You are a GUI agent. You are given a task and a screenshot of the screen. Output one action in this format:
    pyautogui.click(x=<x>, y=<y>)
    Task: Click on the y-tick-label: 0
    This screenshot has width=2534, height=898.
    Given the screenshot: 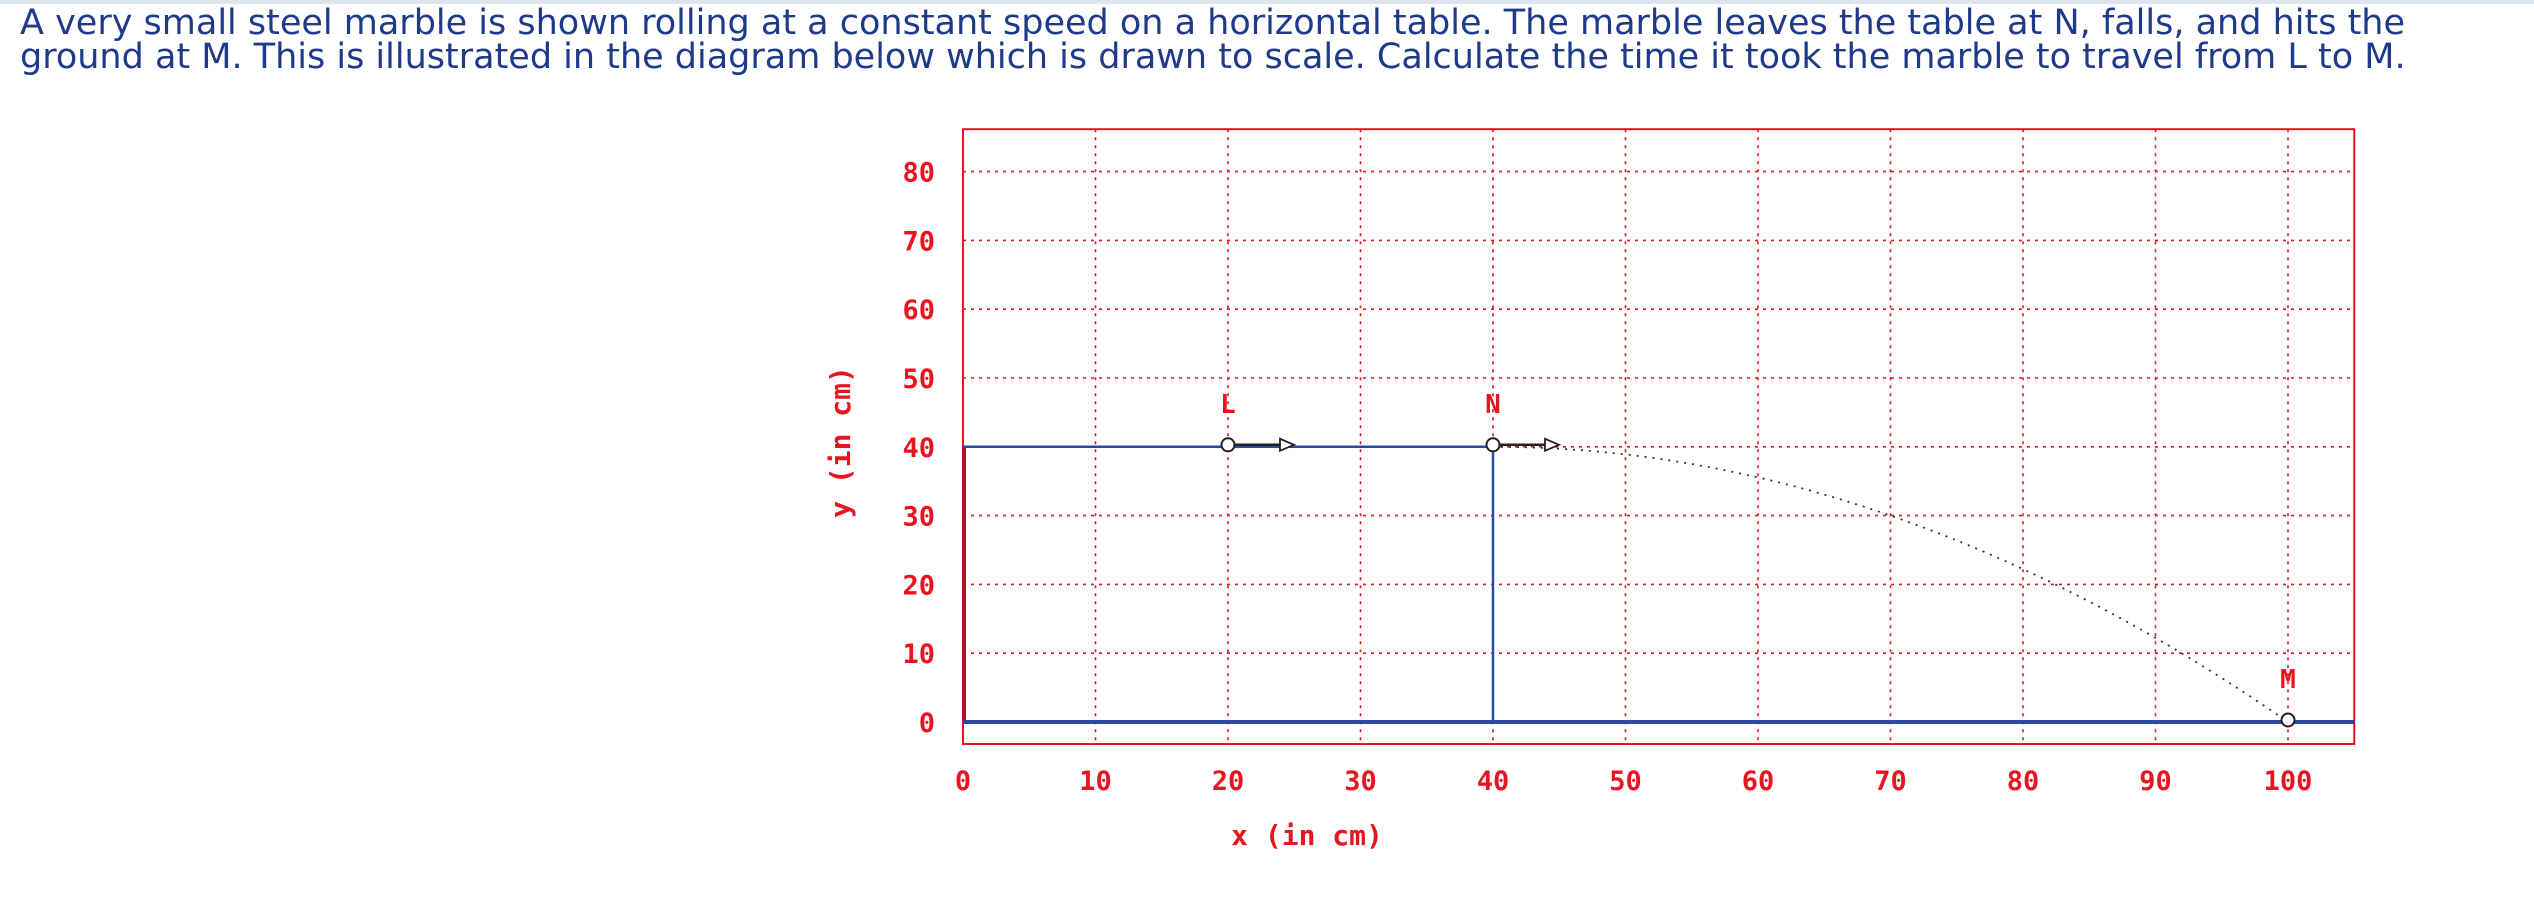 What is the action you would take?
    pyautogui.click(x=927, y=723)
    